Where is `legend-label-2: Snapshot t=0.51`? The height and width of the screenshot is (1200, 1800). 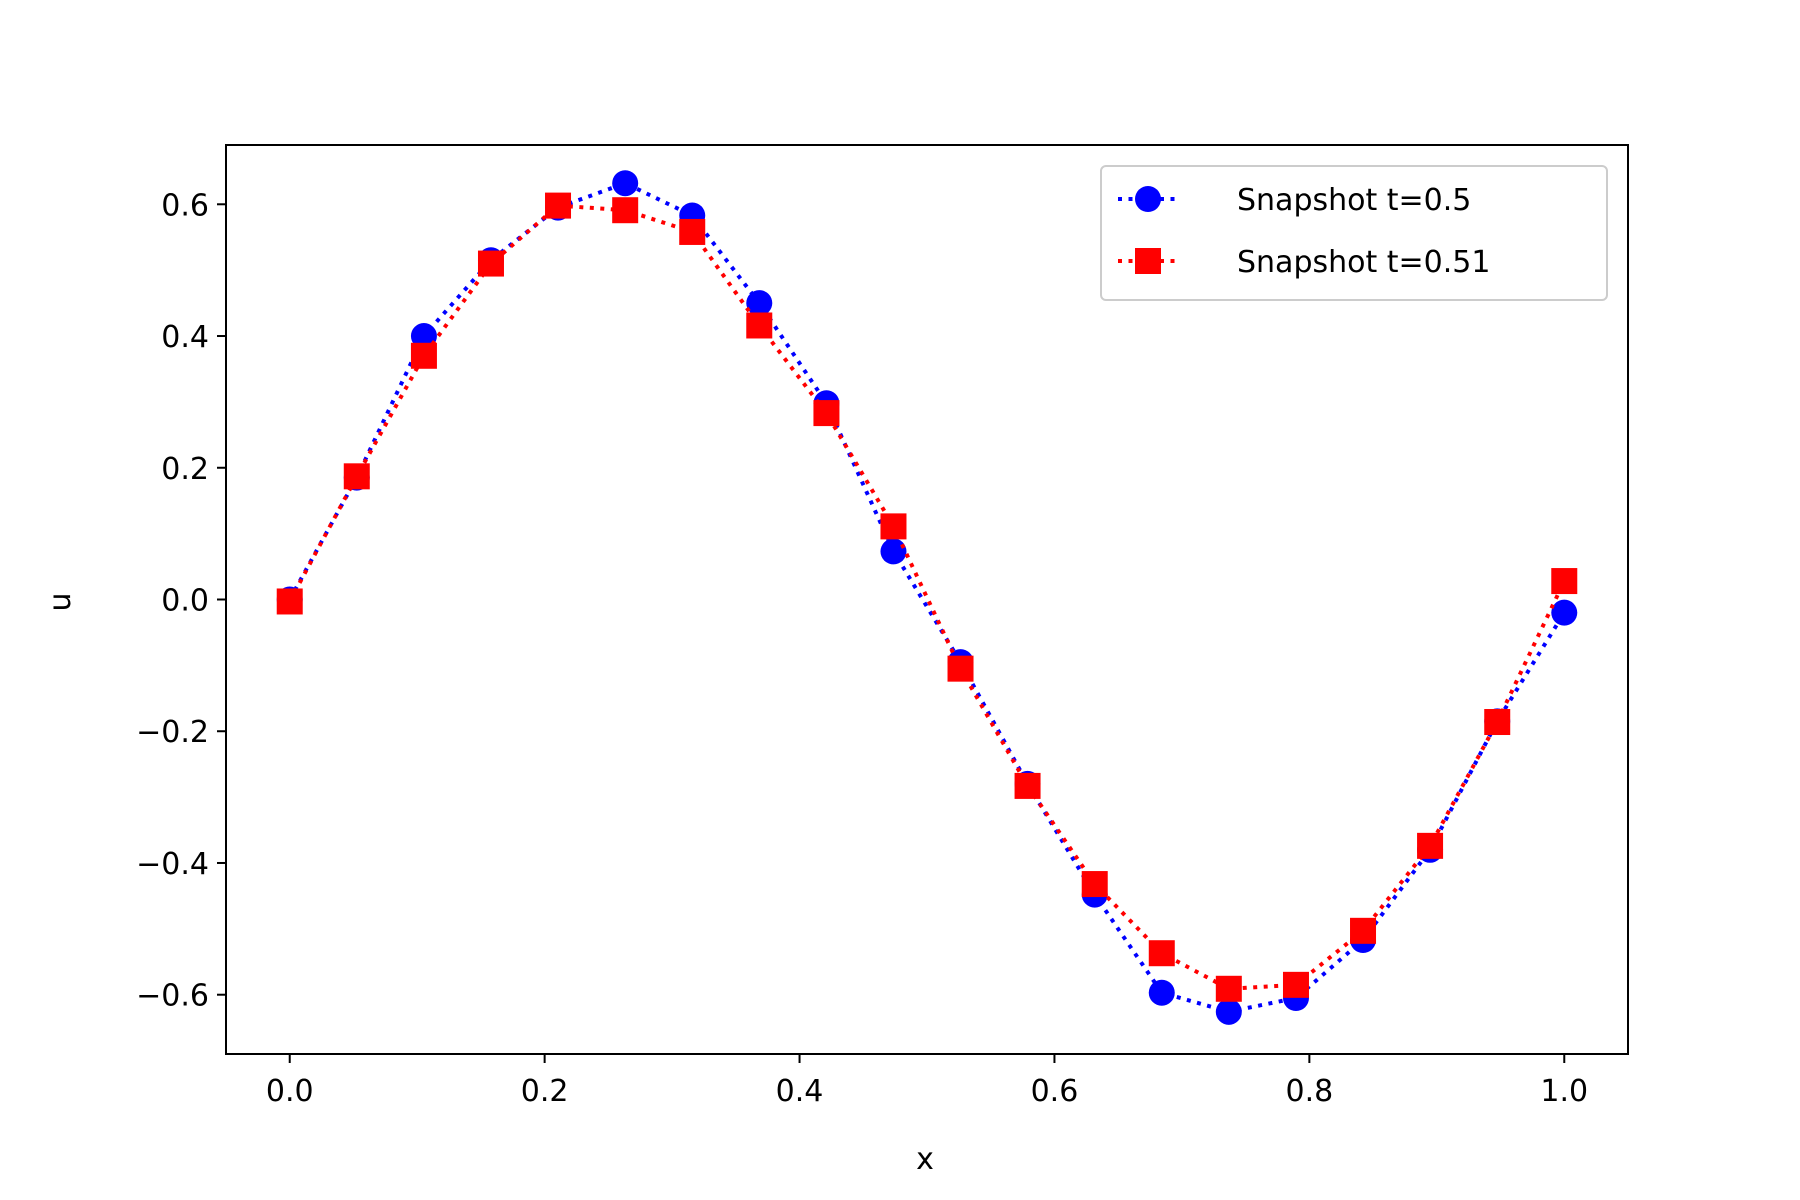 legend-label-2: Snapshot t=0.51 is located at coordinates (1363, 262).